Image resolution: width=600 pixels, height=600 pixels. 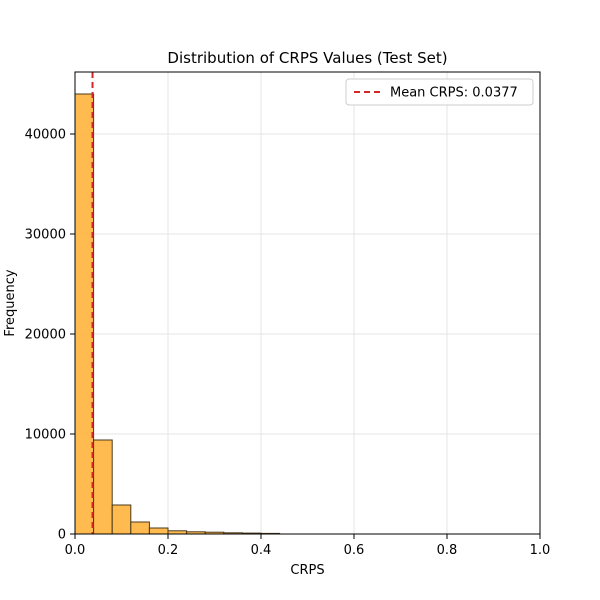 What do you see at coordinates (75, 550) in the screenshot?
I see `x-tick-label: 0.0` at bounding box center [75, 550].